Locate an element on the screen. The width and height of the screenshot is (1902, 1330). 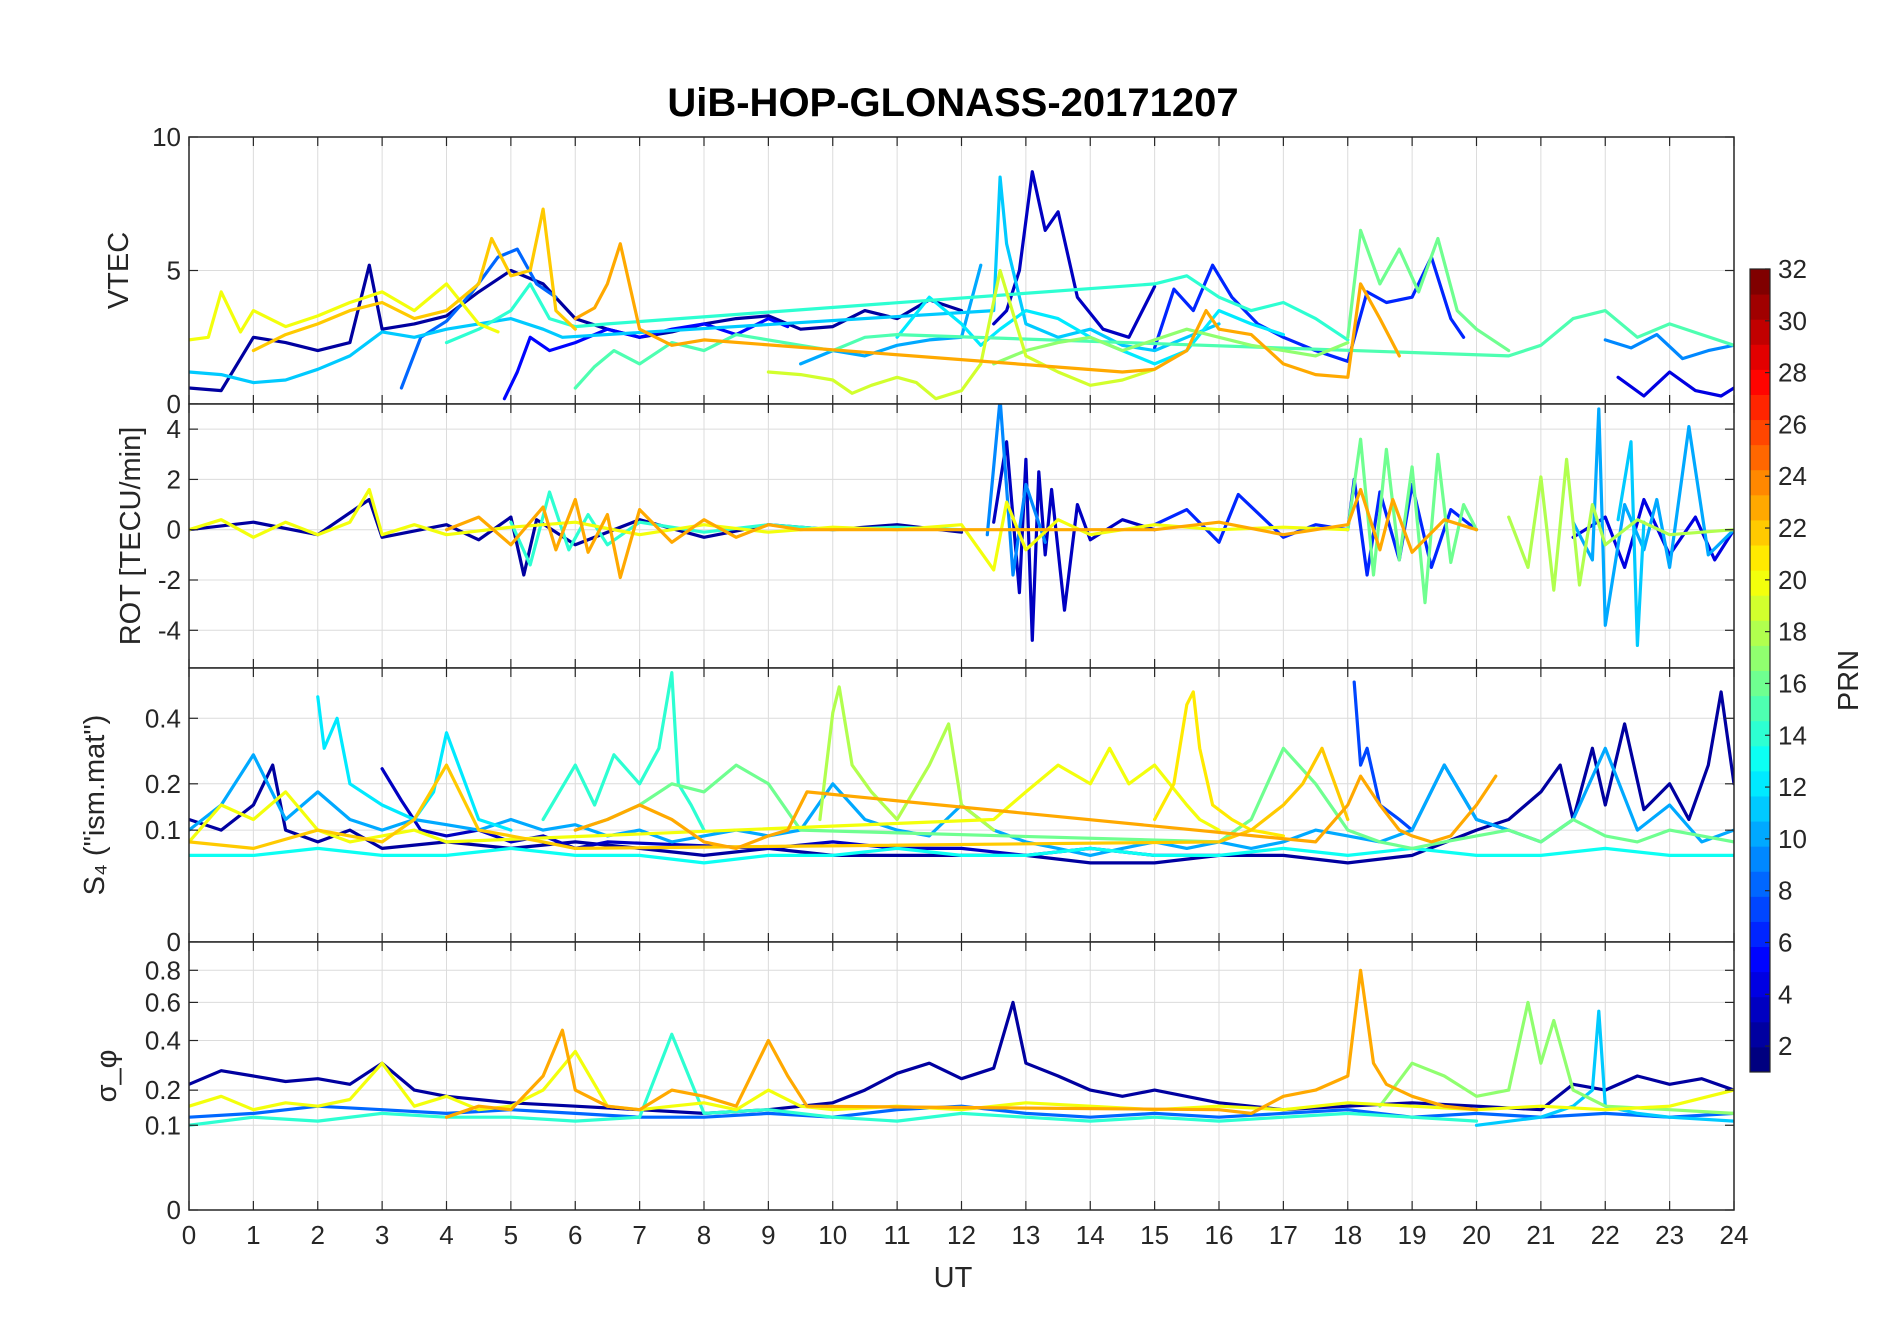
y-tick-label: 4 is located at coordinates (174, 429).